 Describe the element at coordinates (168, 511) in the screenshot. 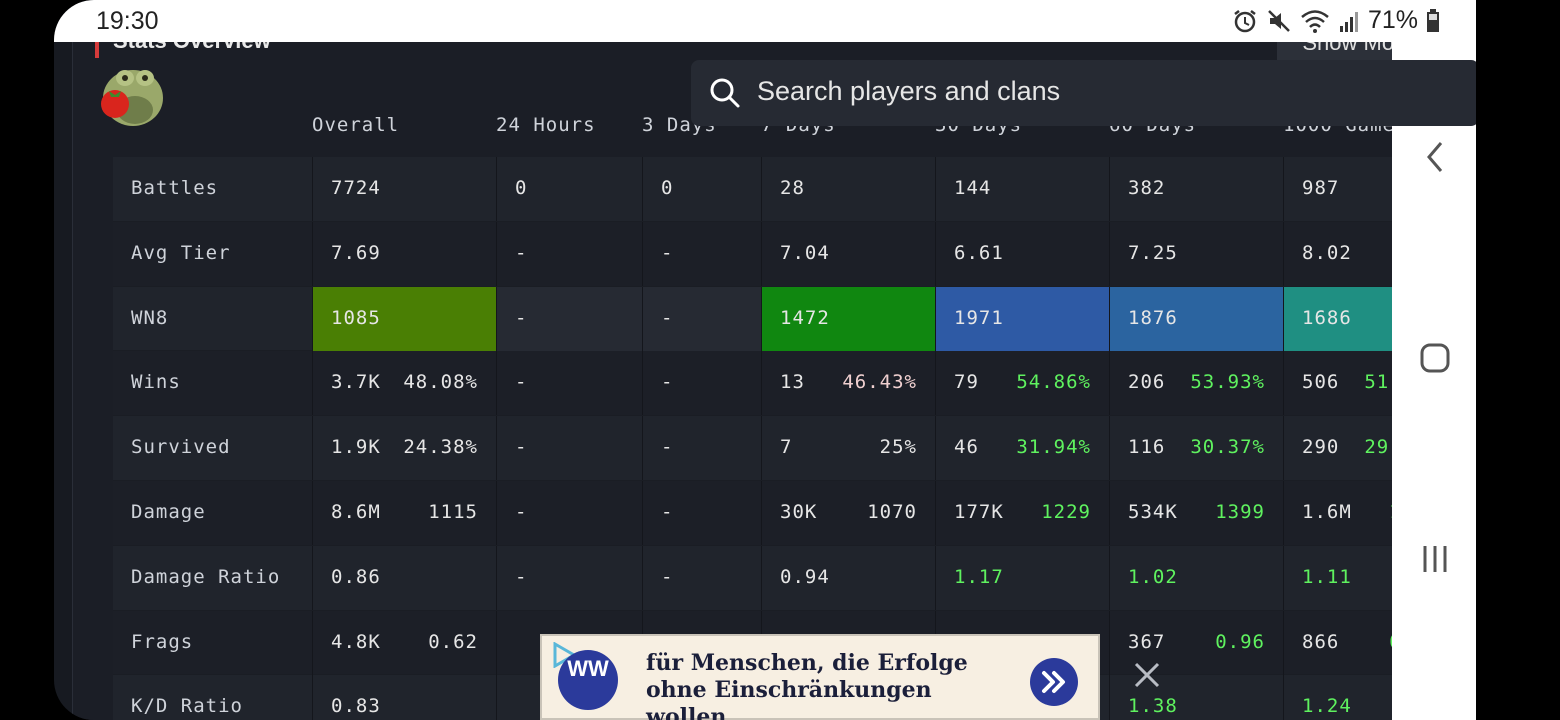

I see `row-label-text: Damage` at that location.